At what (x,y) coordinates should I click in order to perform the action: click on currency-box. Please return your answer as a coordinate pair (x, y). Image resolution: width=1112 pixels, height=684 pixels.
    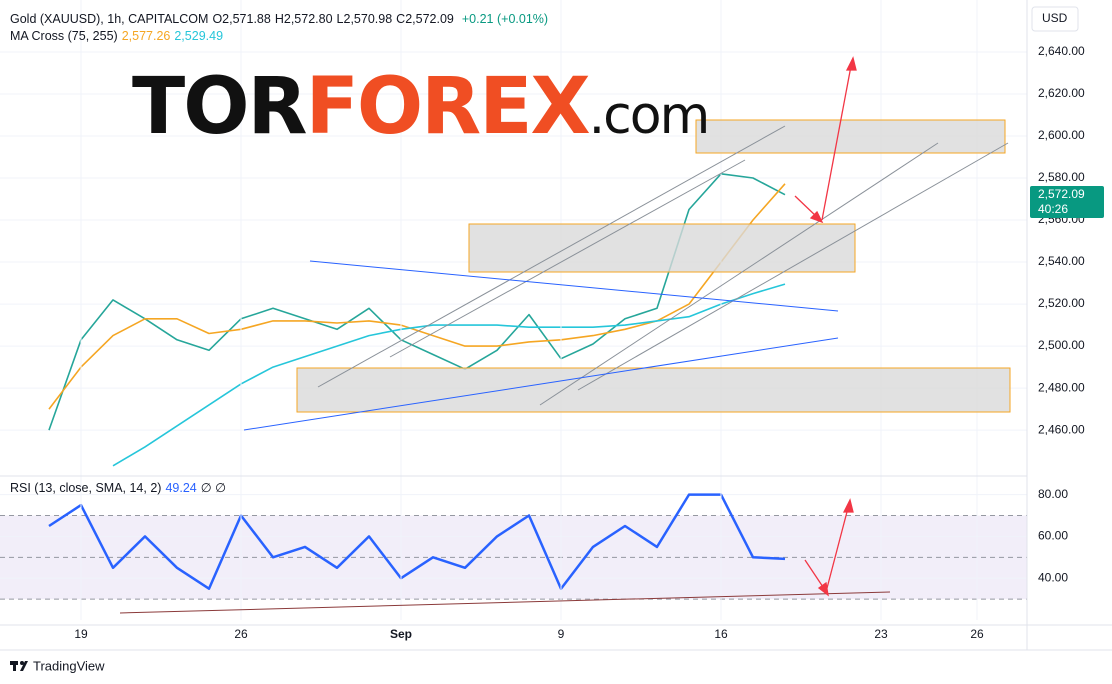
    Looking at the image, I should click on (1055, 19).